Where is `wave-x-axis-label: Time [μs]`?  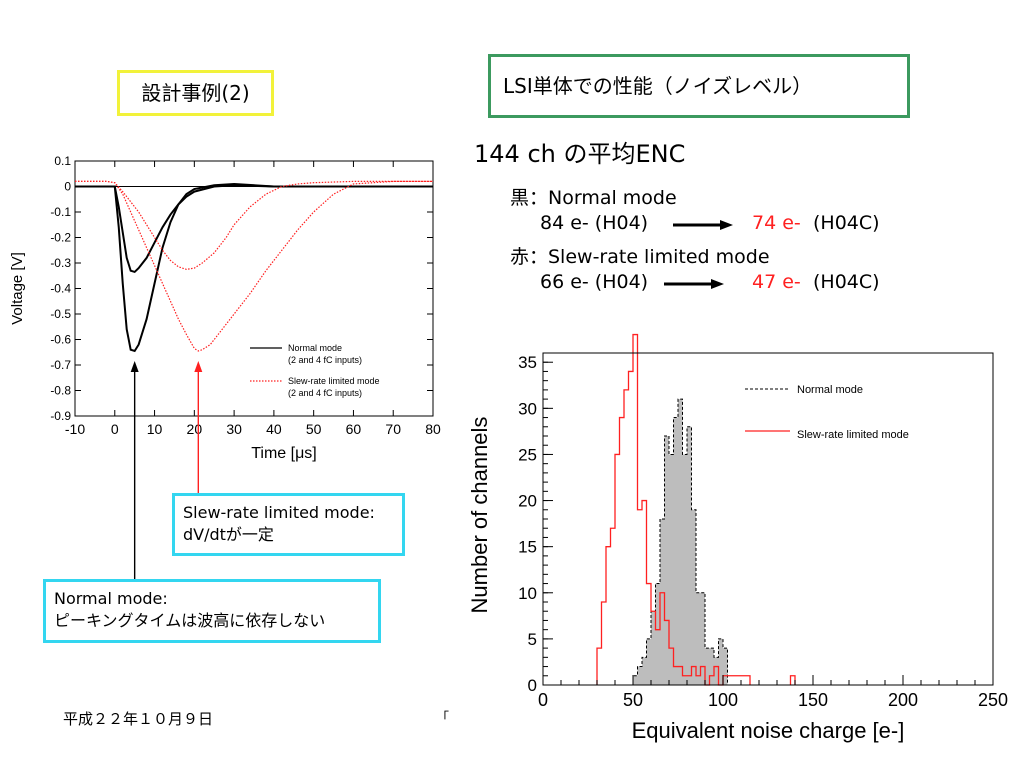 wave-x-axis-label: Time [μs] is located at coordinates (284, 453).